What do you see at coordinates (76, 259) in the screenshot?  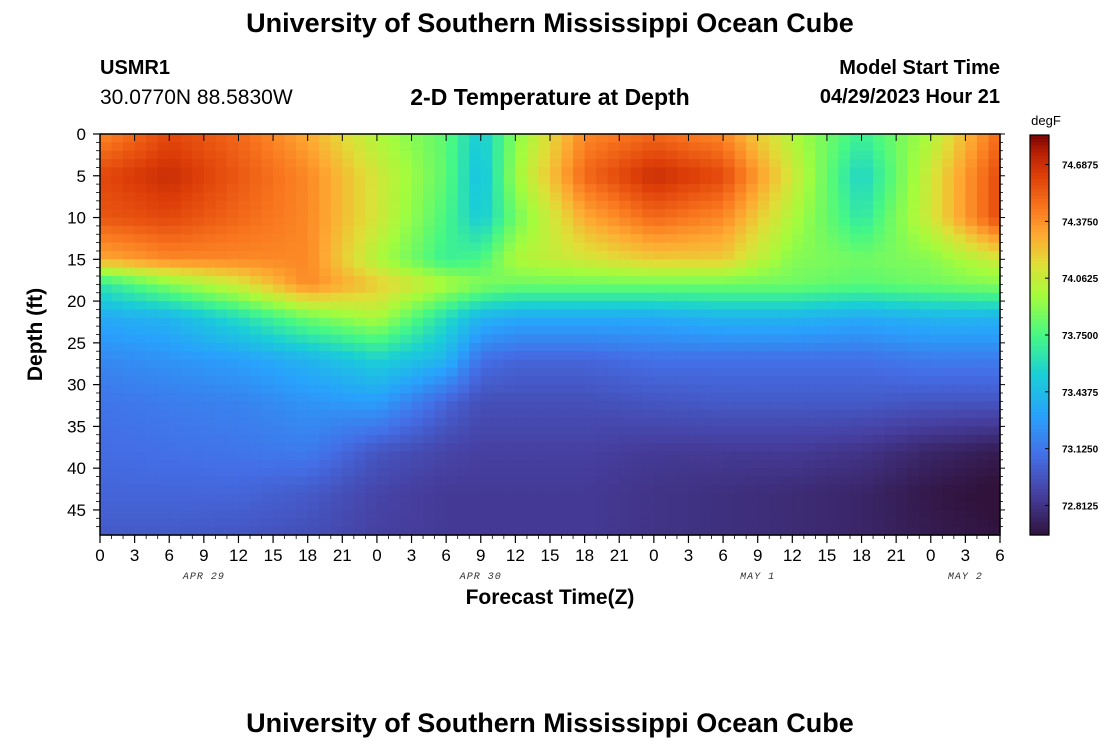 I see `y-tick-label: 15` at bounding box center [76, 259].